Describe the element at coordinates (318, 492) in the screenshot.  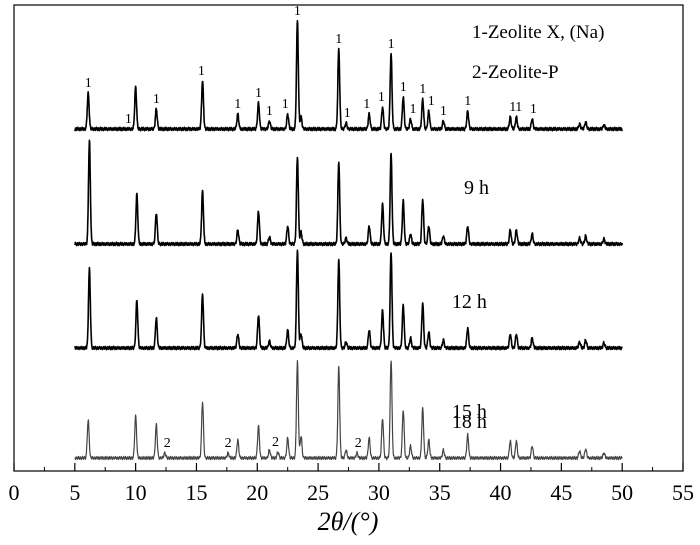
I see `x-tick-label: 25` at that location.